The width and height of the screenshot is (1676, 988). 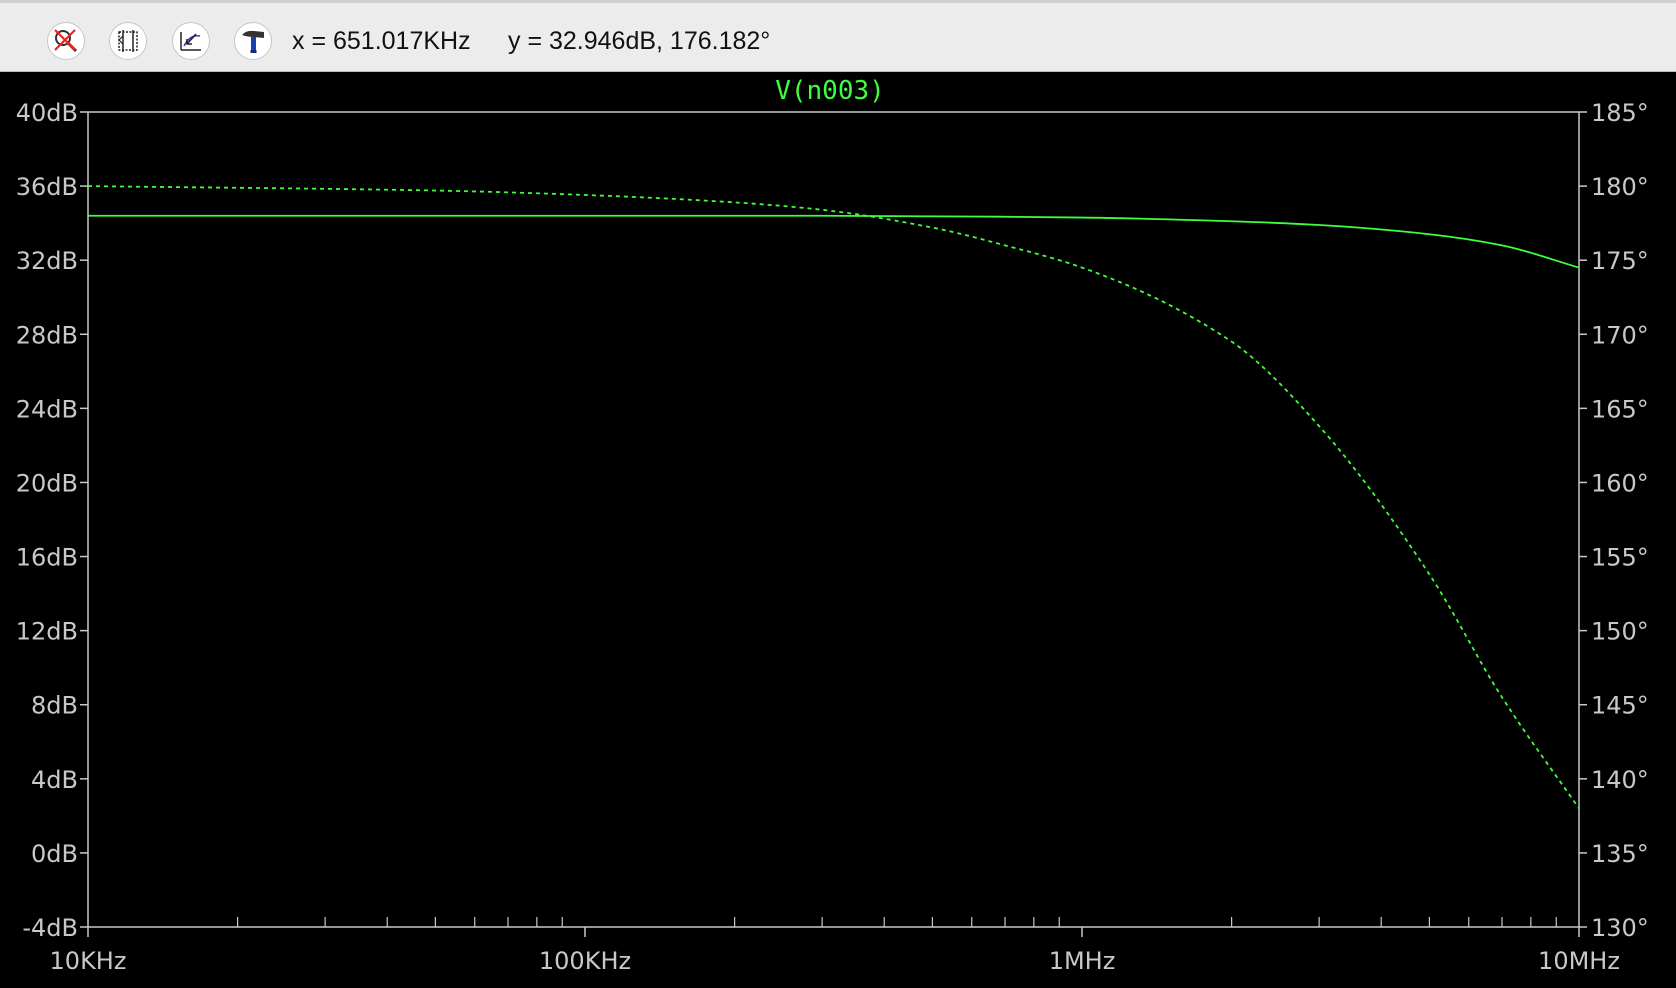 I want to click on right-y-tick-label: 150°, so click(x=1620, y=632).